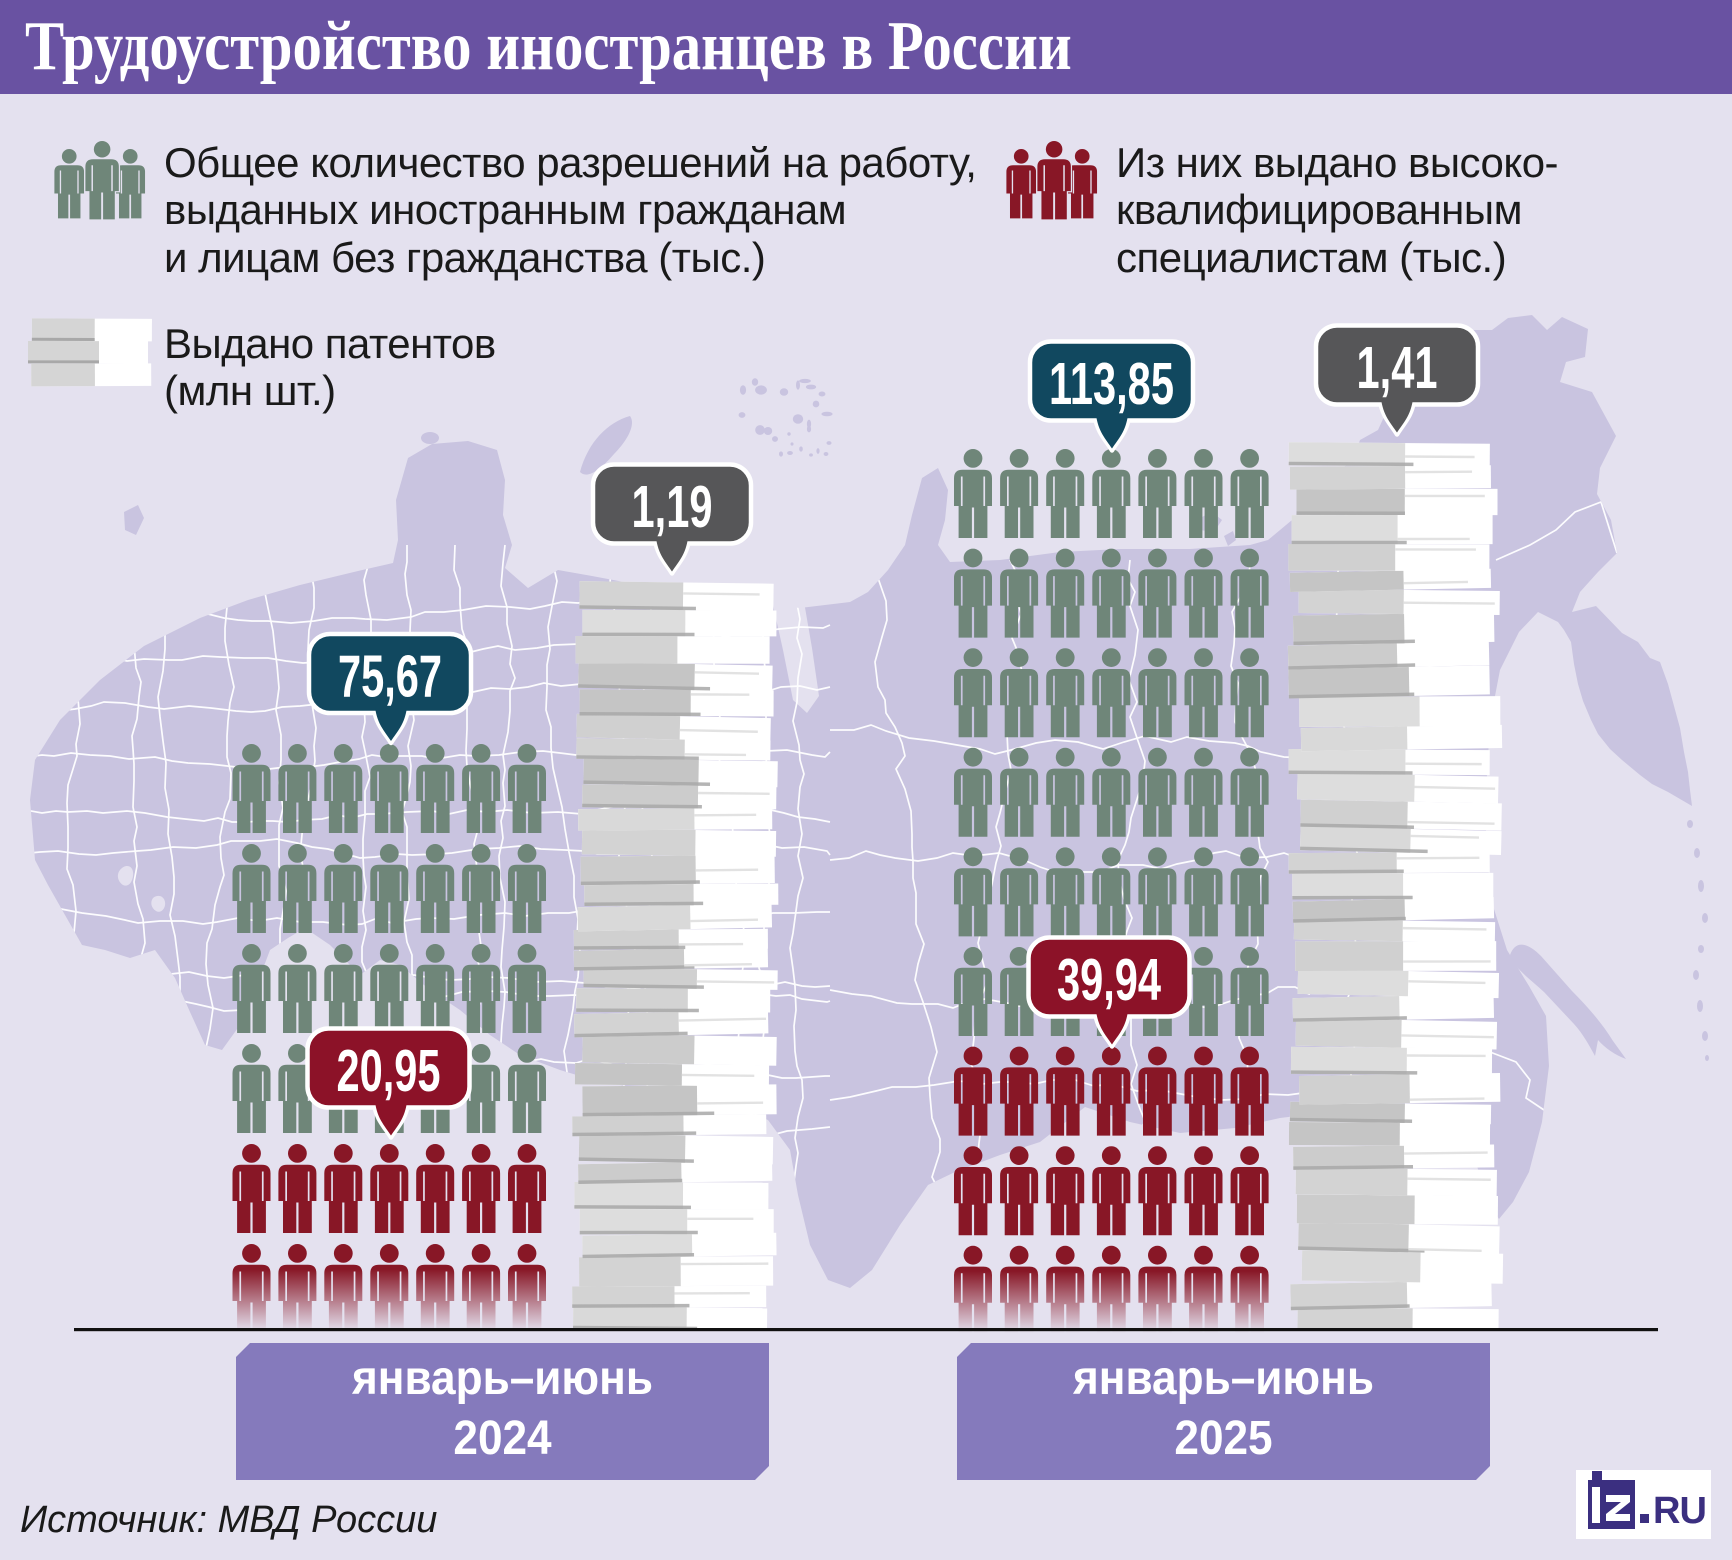 This screenshot has width=1732, height=1560. I want to click on svg-text: 1,41, so click(1397, 368).